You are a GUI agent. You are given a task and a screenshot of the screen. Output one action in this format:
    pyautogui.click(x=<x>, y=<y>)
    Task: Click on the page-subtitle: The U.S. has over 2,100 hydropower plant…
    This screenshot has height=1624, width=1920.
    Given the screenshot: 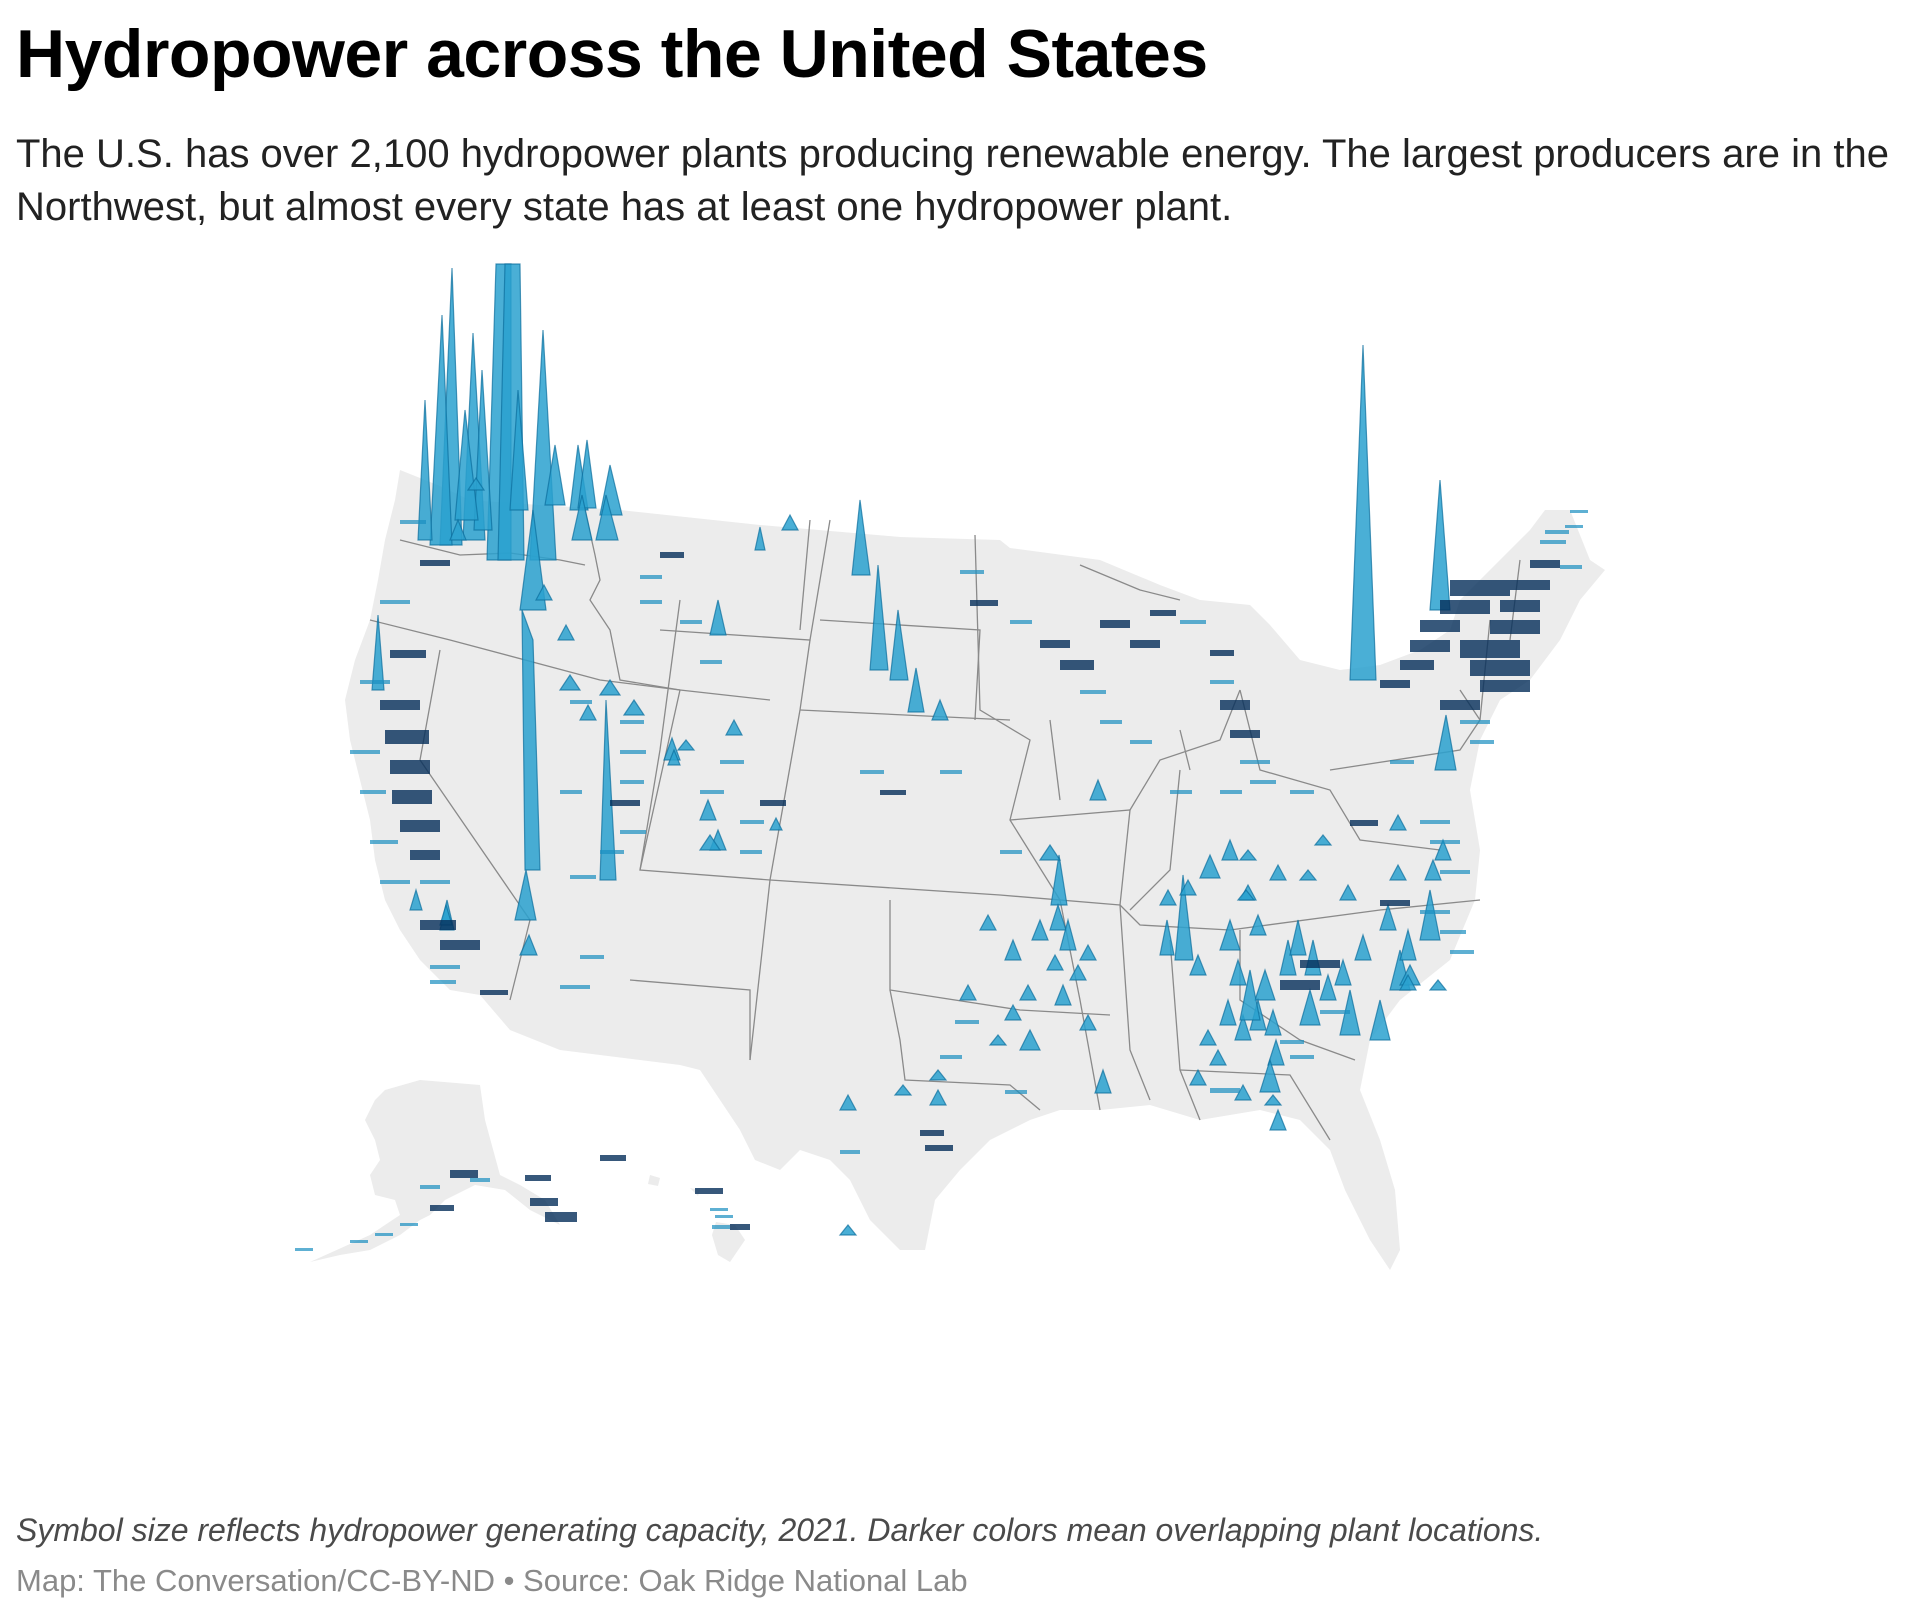 What is the action you would take?
    pyautogui.click(x=952, y=180)
    